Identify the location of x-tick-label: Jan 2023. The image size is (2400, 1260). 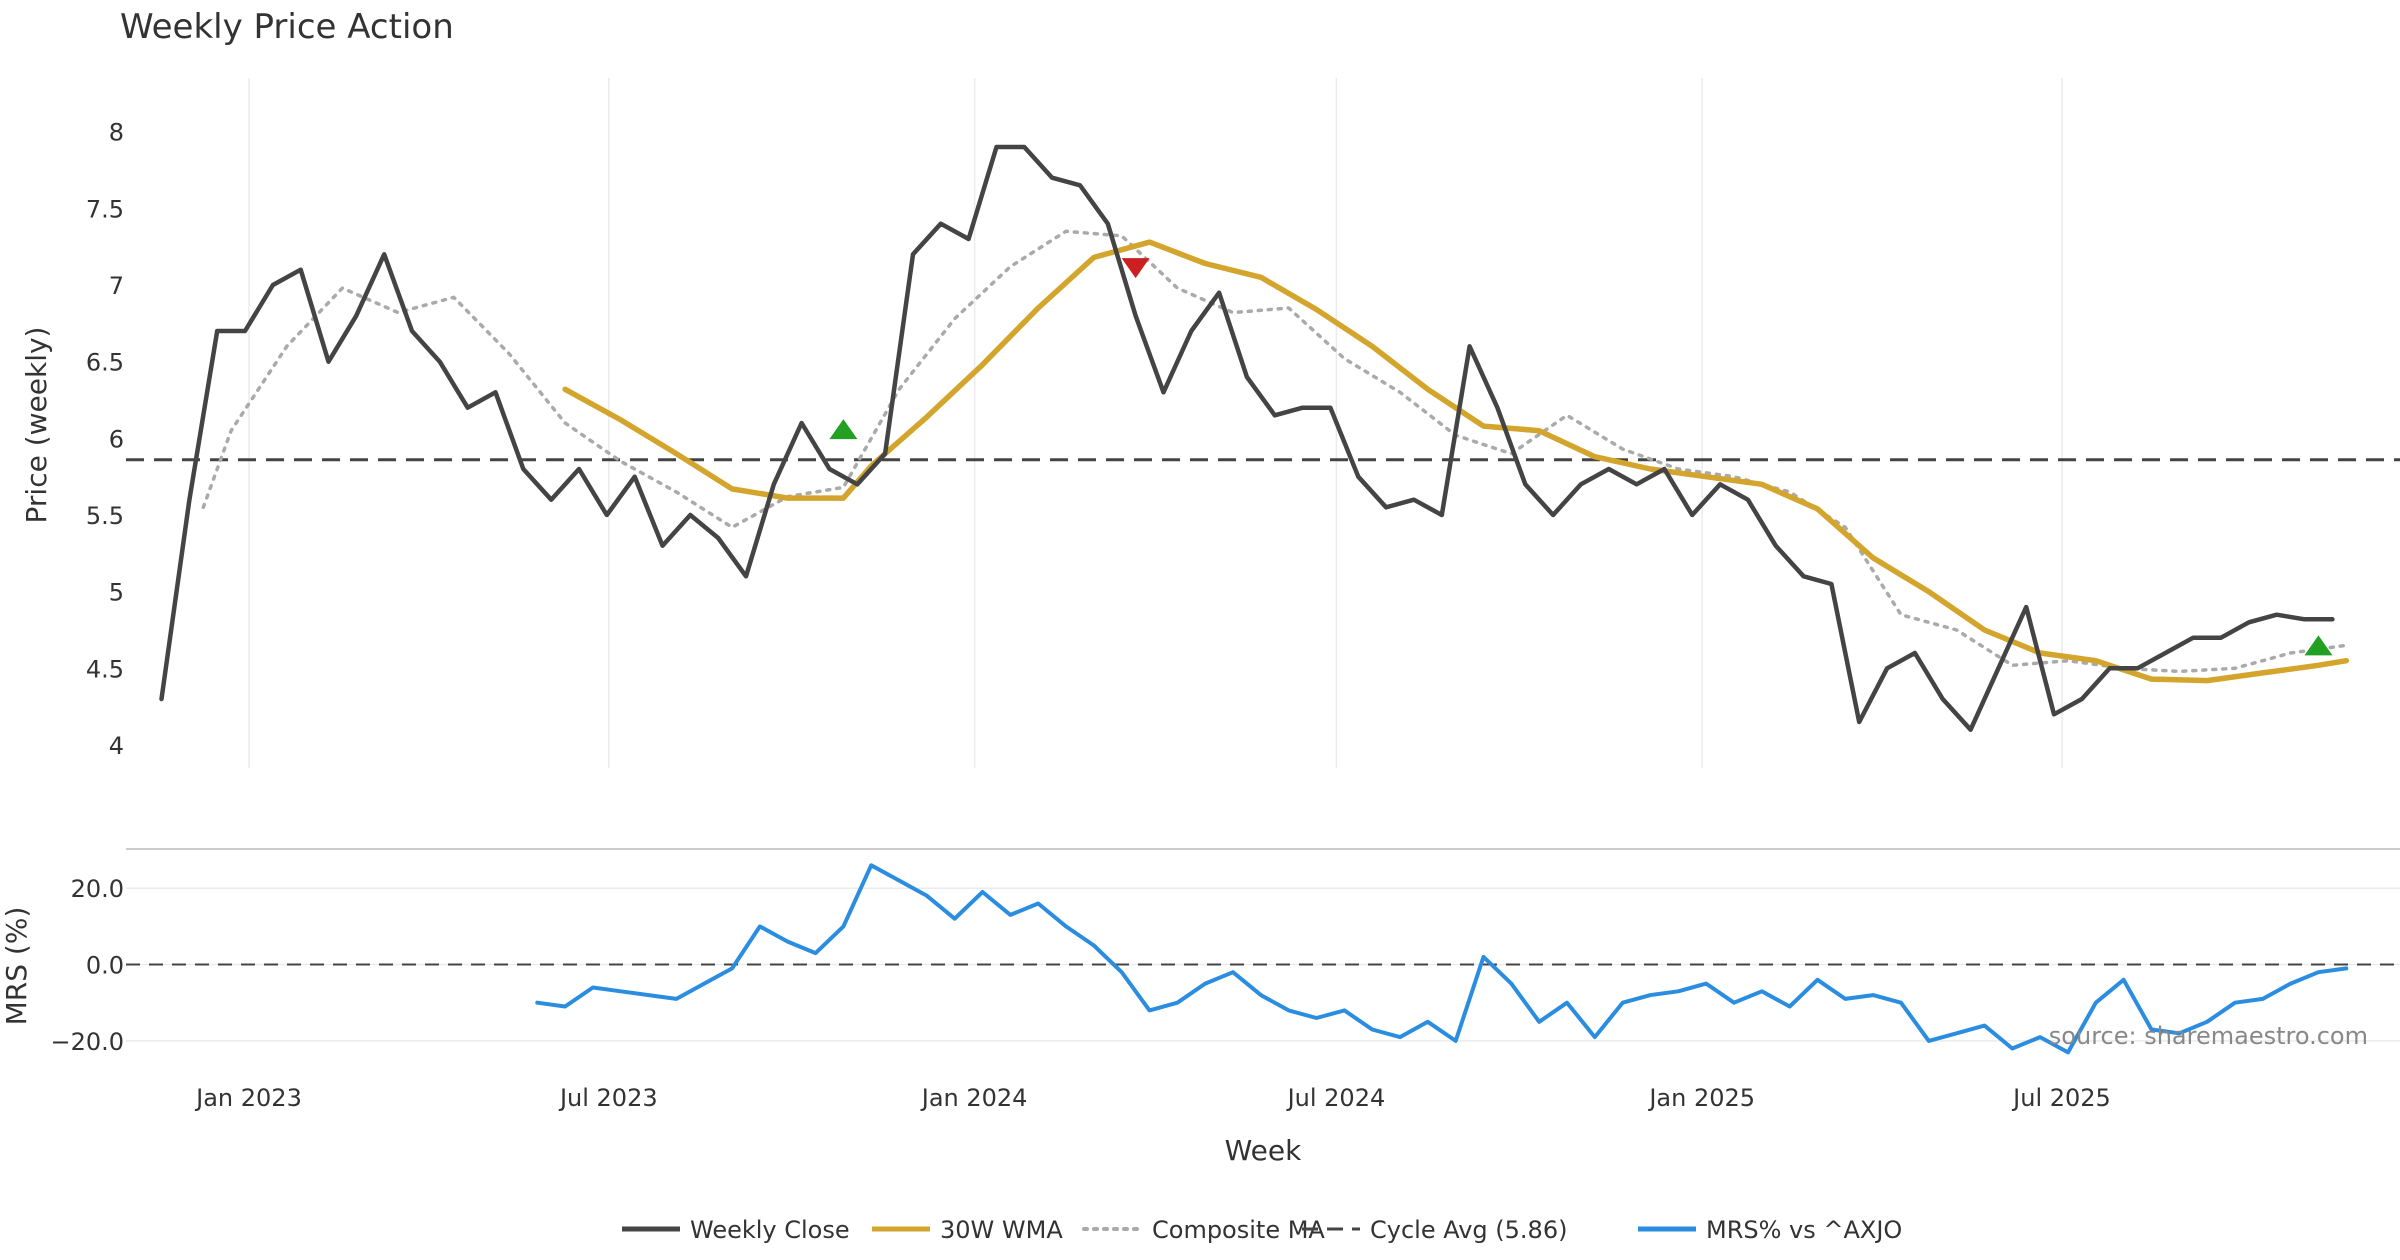
(248, 1098).